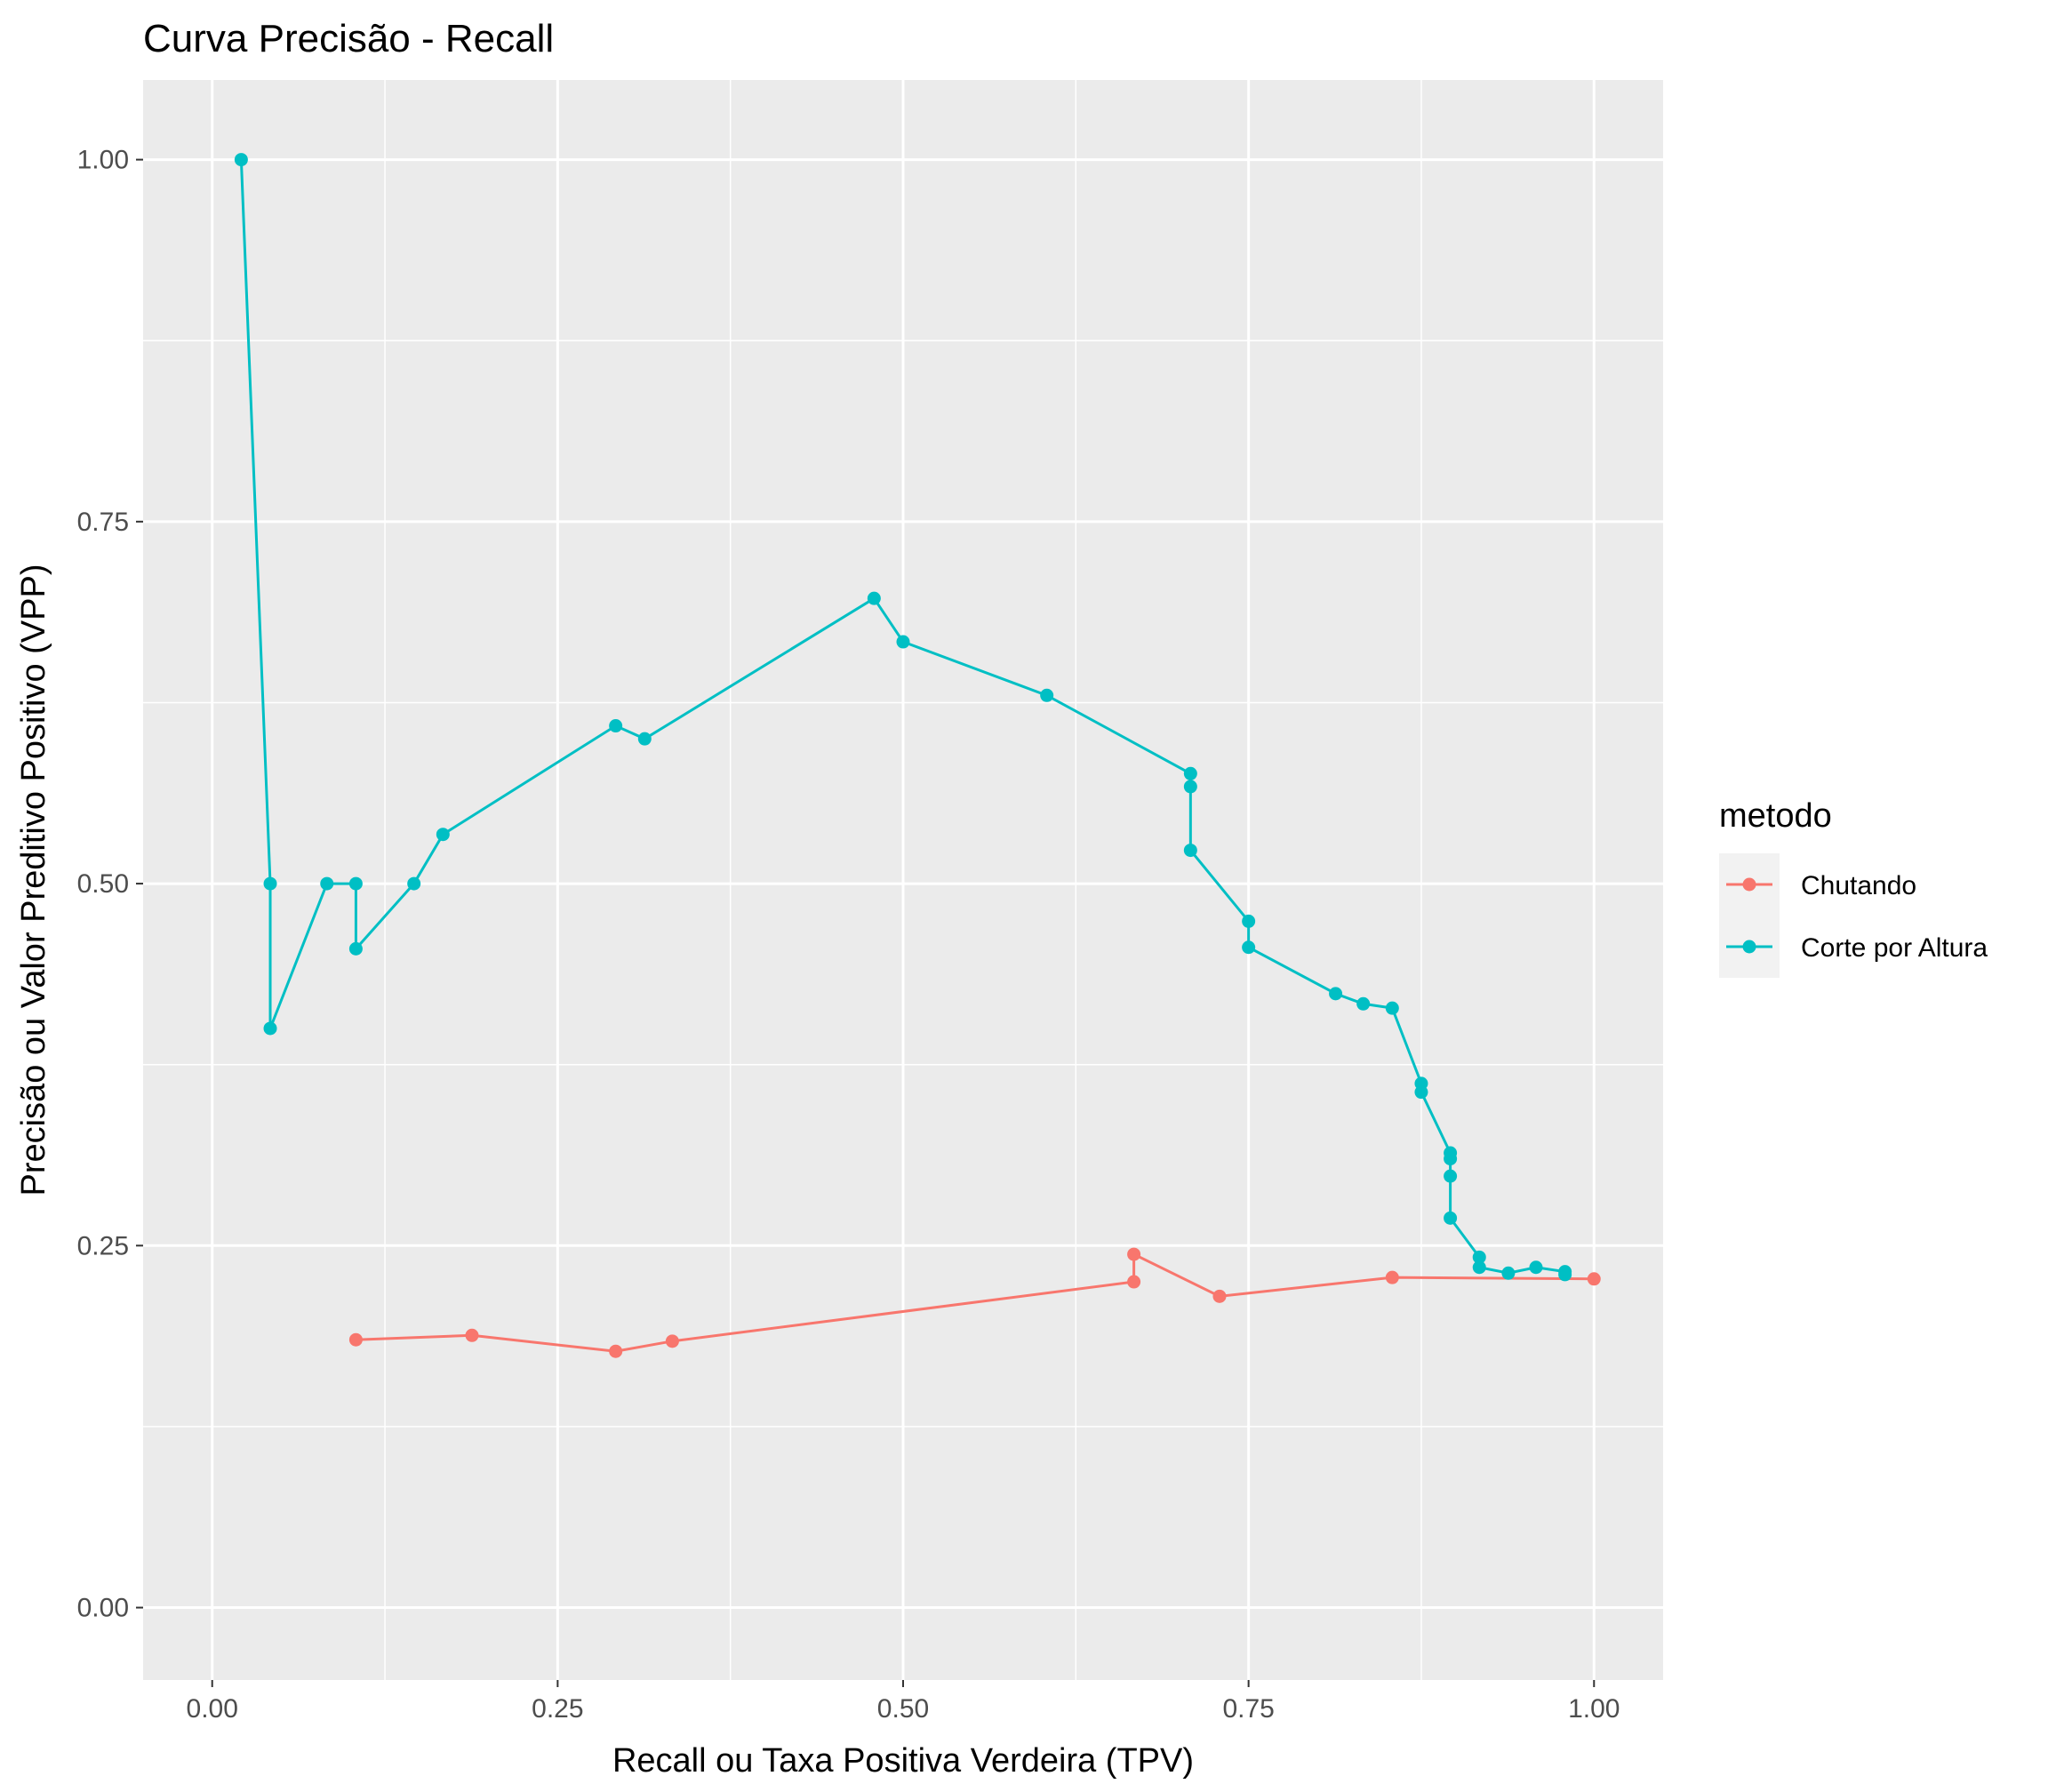 Image resolution: width=2048 pixels, height=1792 pixels. Describe the element at coordinates (903, 1709) in the screenshot. I see `x-tick-label: 0.50` at that location.